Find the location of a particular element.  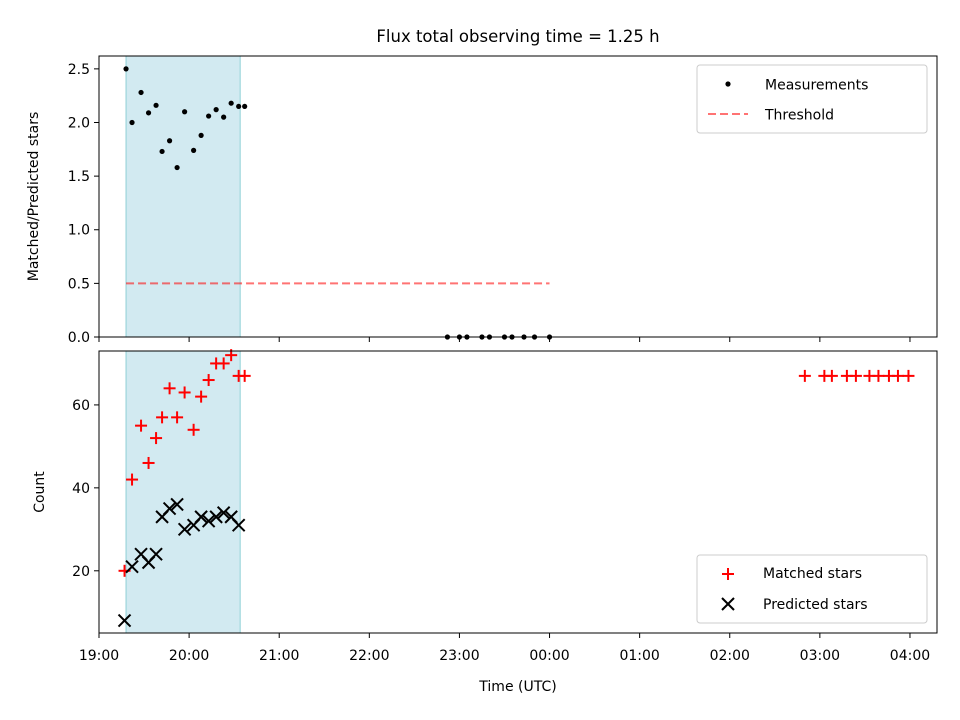

bottom-legend-box is located at coordinates (812, 589).